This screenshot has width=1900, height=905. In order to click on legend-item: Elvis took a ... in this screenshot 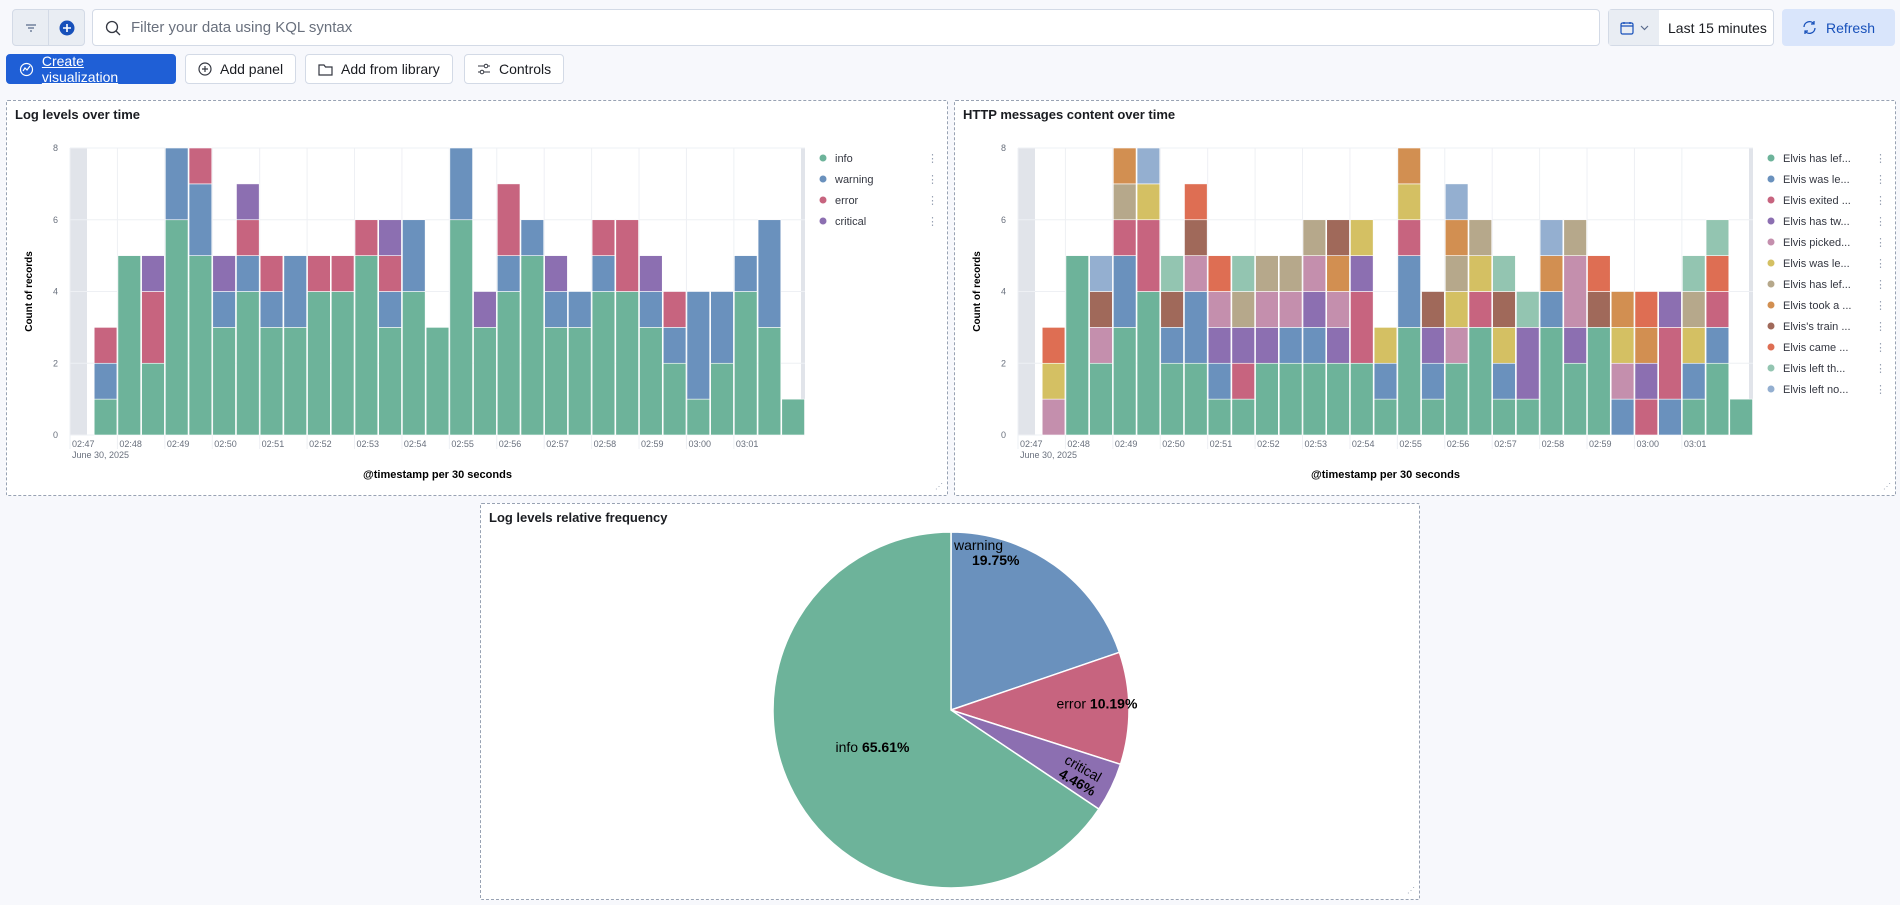, I will do `click(1817, 306)`.